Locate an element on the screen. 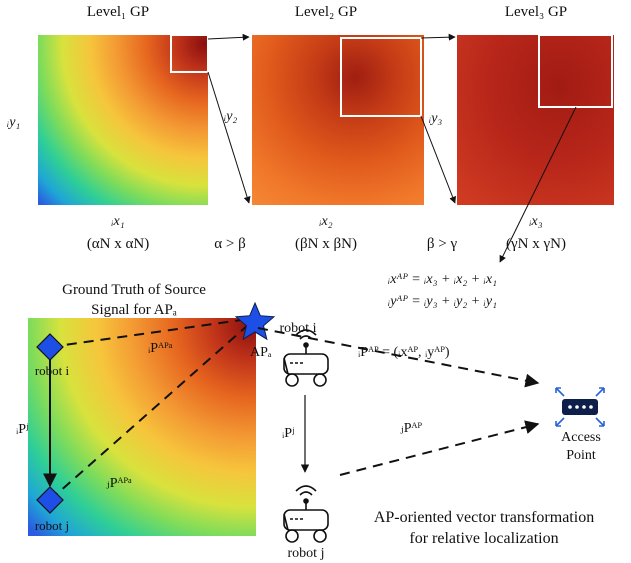 This screenshot has height=563, width=631. y3-label: ᵢy₃ is located at coordinates (435, 118).